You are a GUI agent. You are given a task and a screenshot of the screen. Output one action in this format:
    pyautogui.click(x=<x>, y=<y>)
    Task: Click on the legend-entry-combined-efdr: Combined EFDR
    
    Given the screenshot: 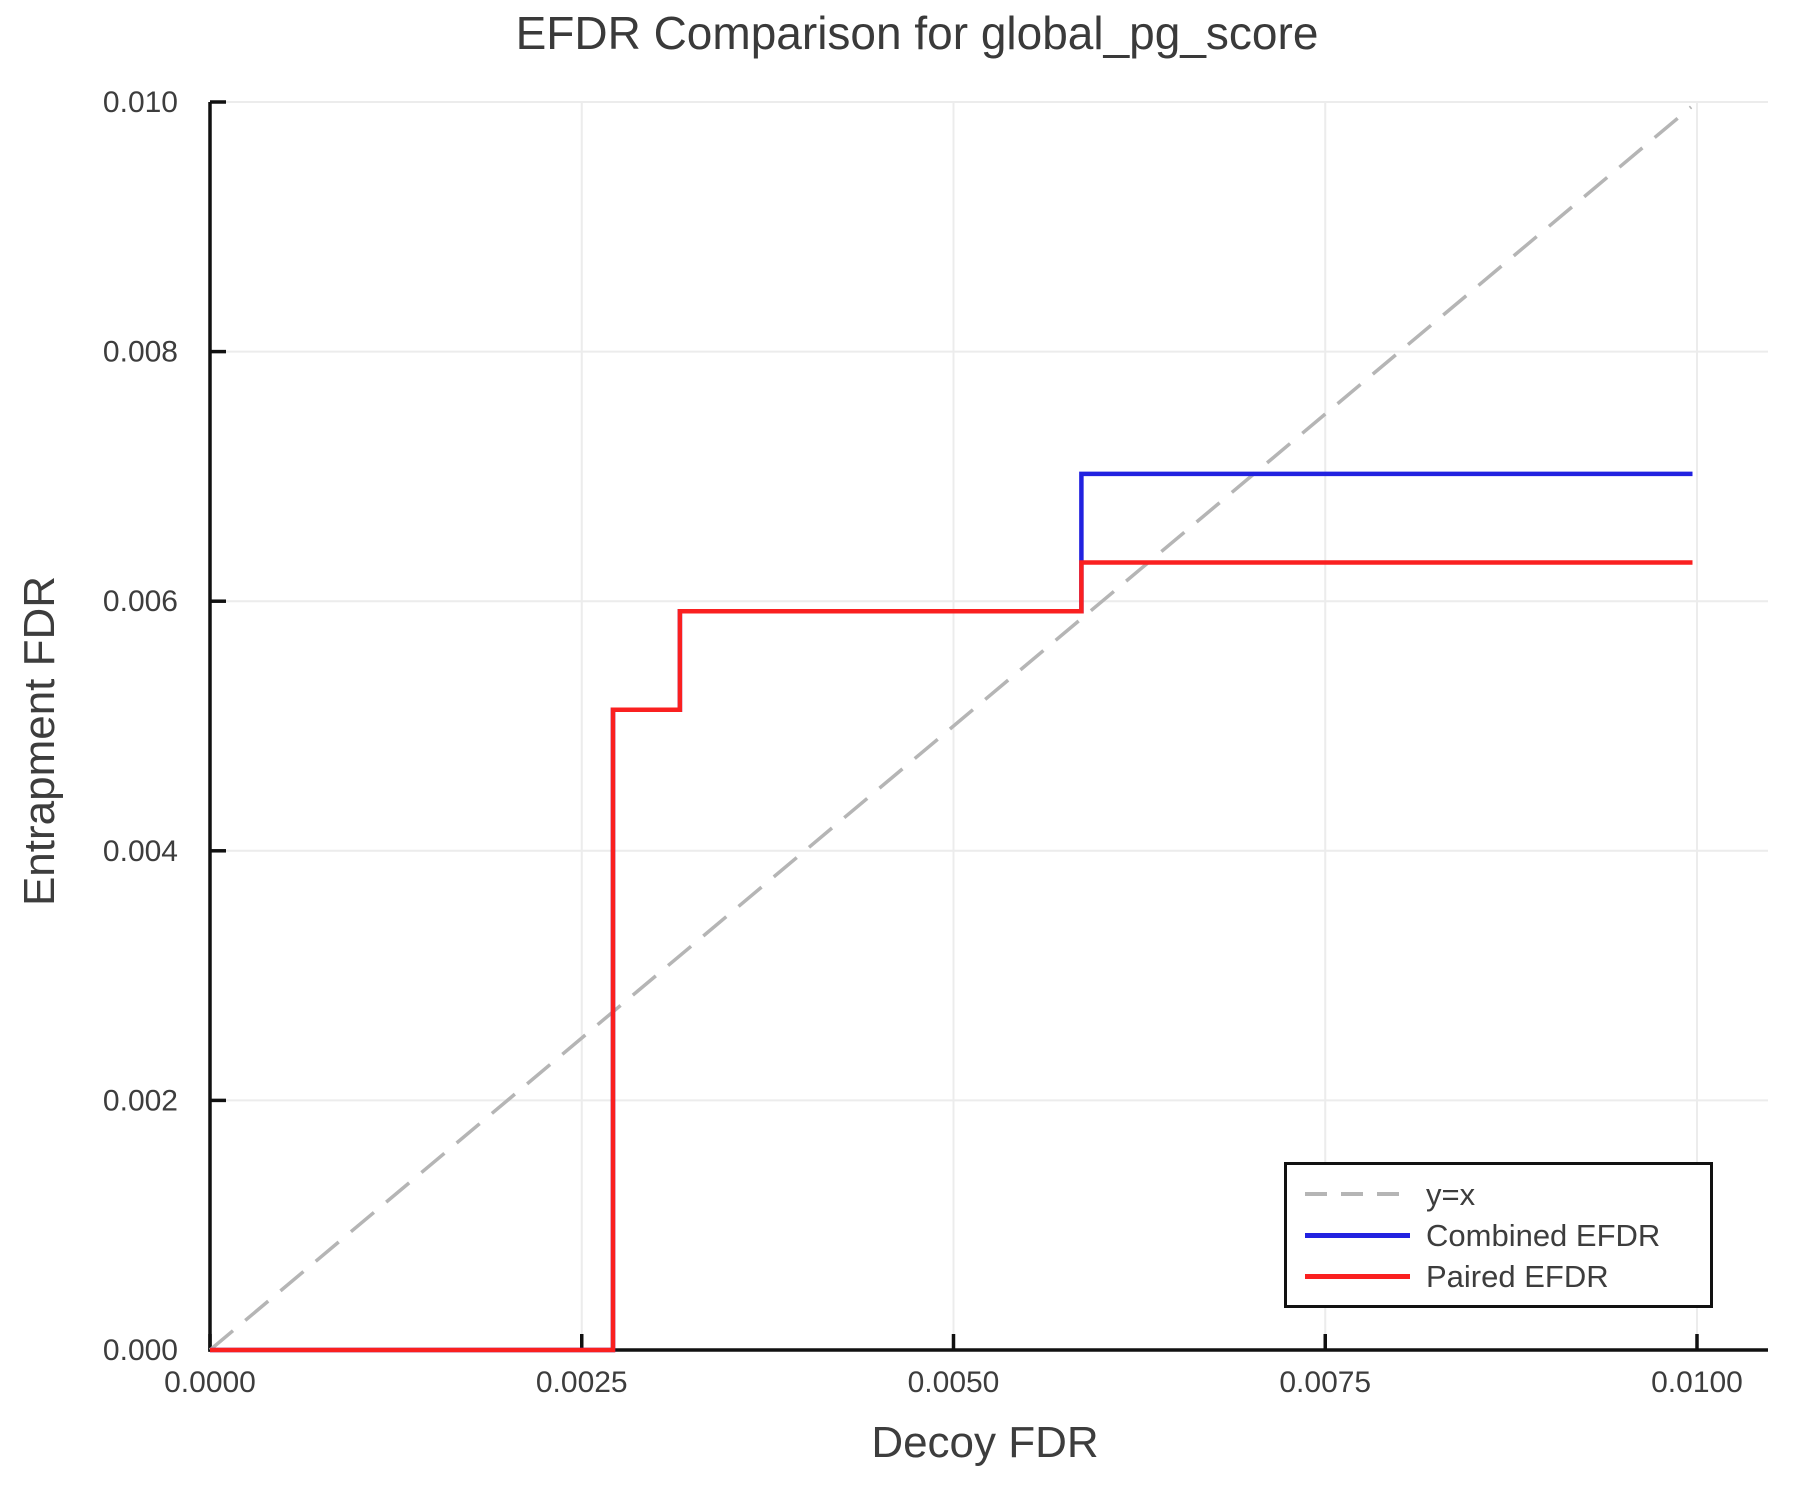 What is the action you would take?
    pyautogui.click(x=1507, y=1235)
    